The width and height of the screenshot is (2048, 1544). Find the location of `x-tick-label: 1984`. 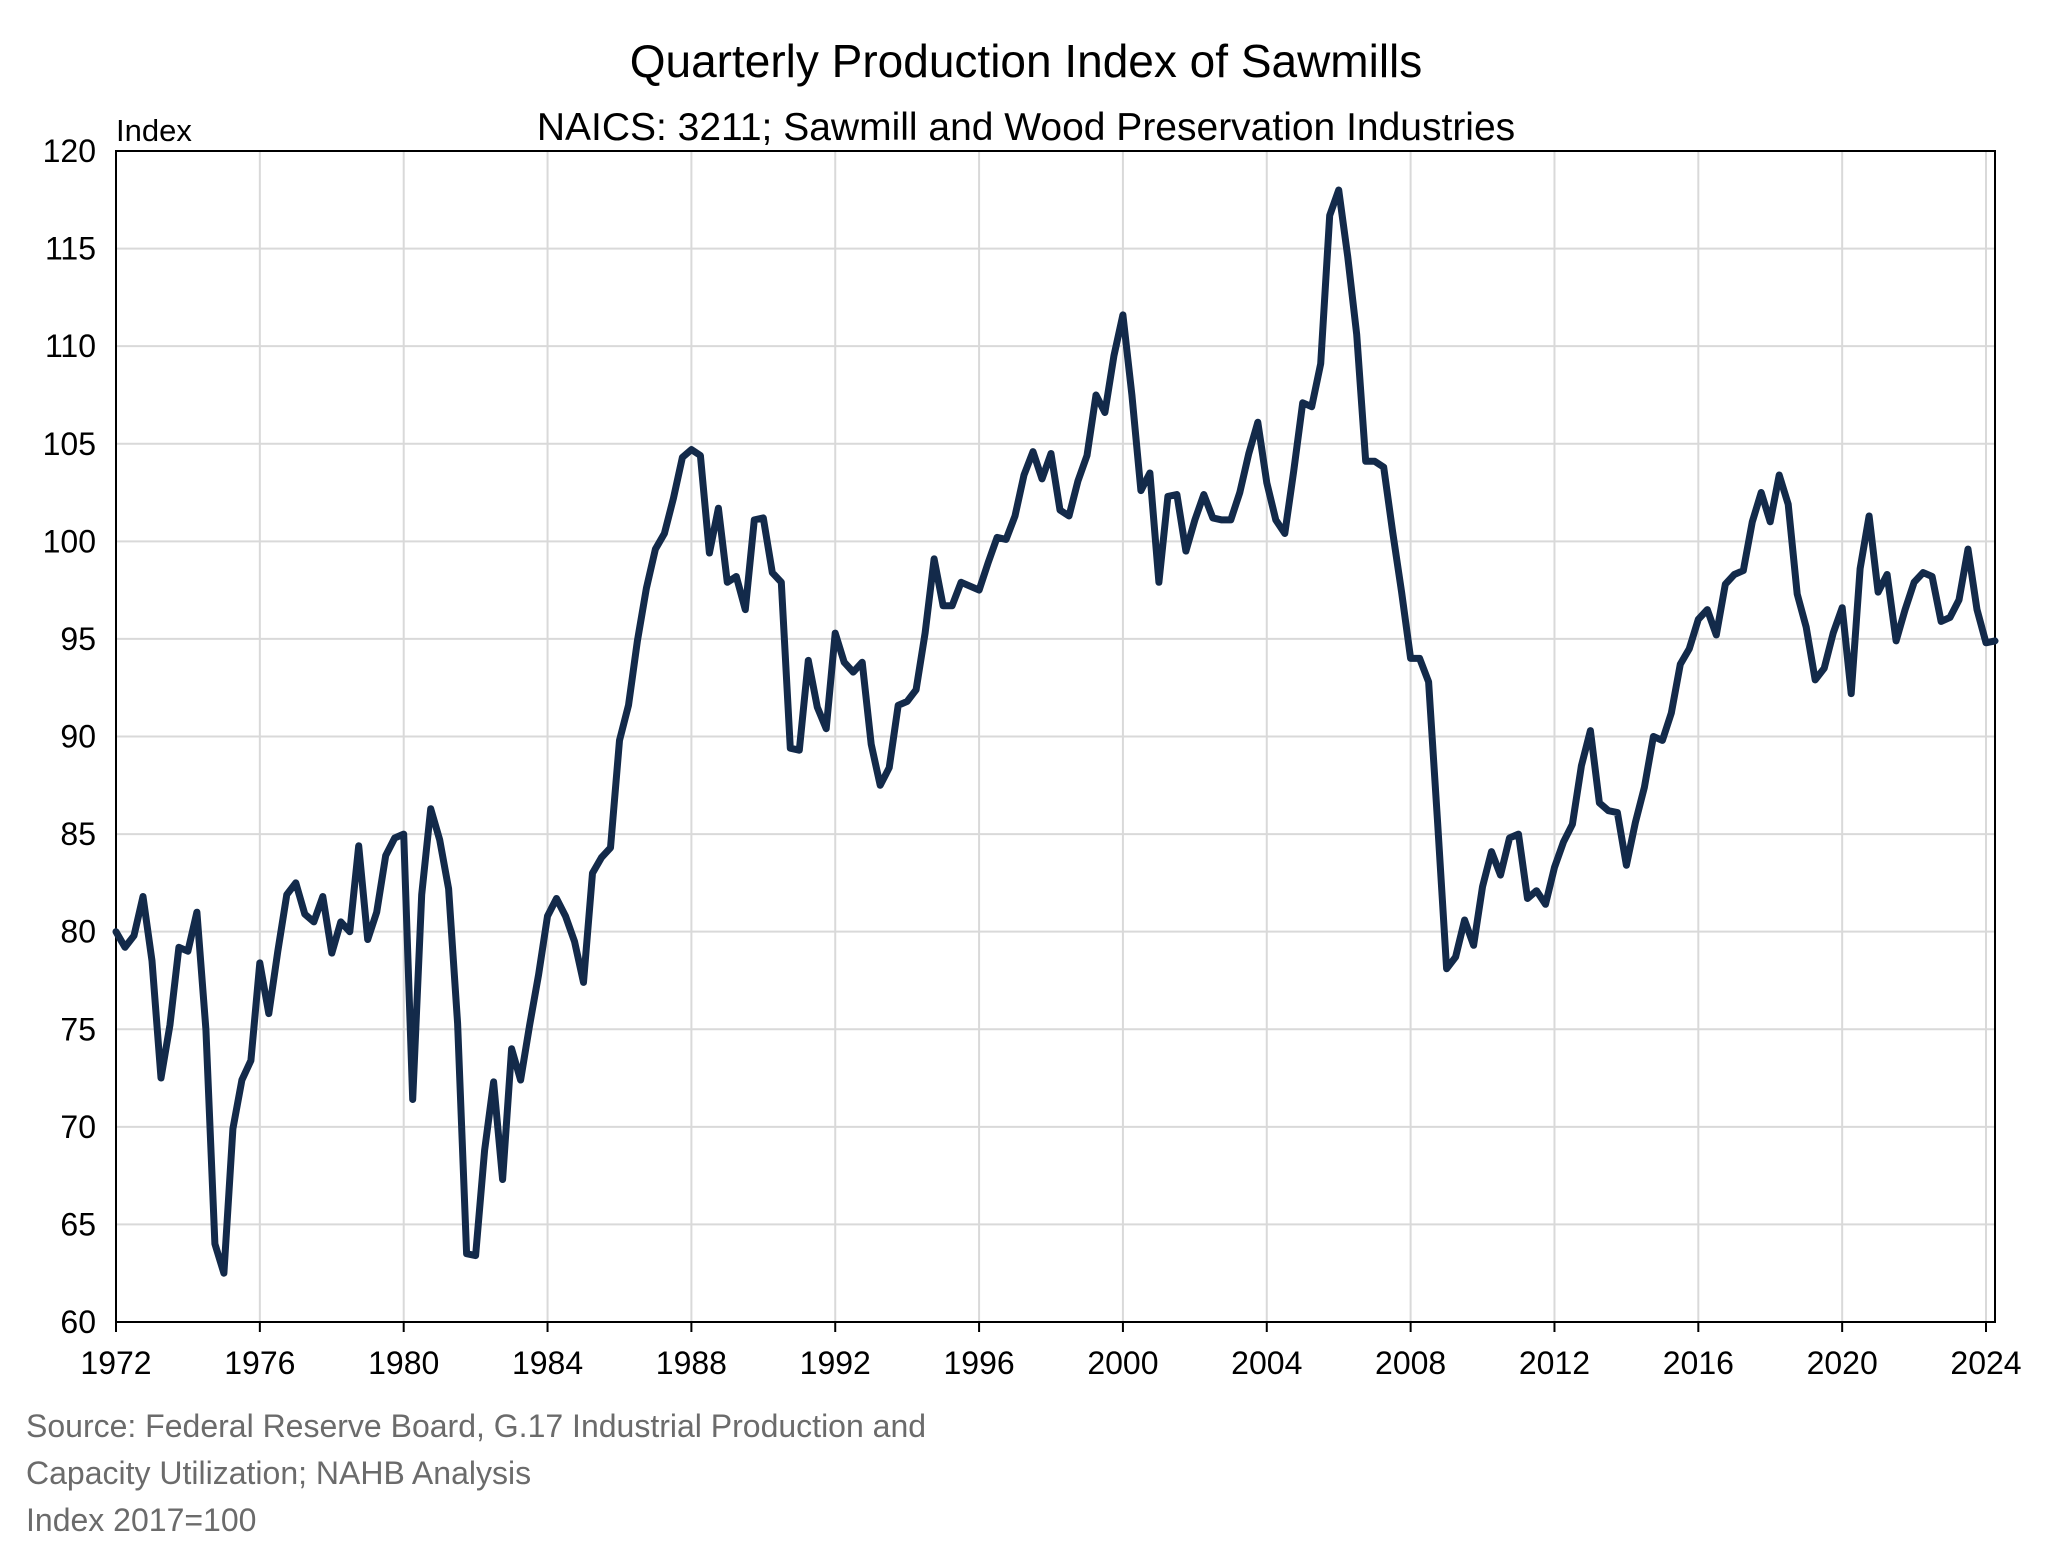

x-tick-label: 1984 is located at coordinates (547, 1363).